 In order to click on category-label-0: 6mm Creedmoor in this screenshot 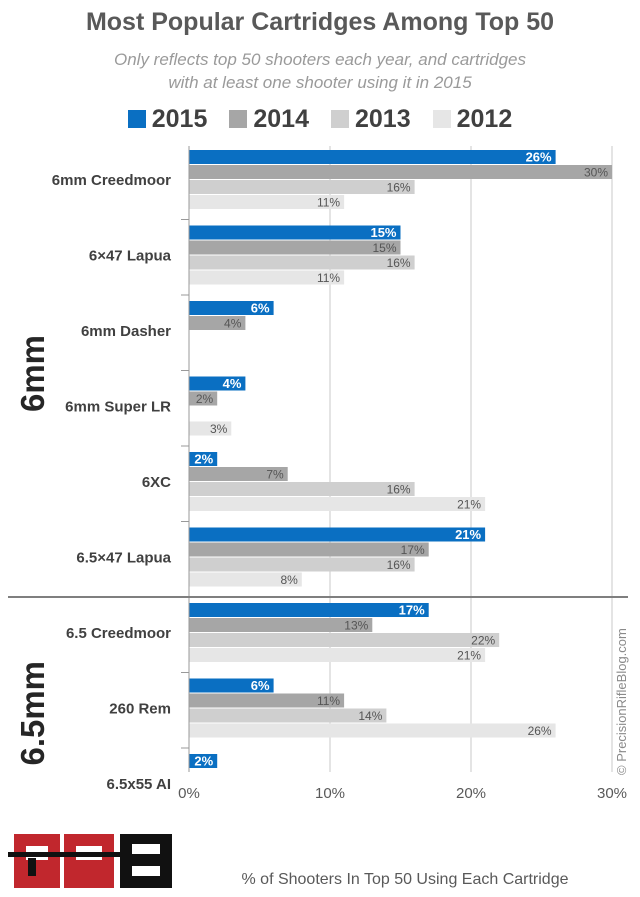, I will do `click(111, 180)`.